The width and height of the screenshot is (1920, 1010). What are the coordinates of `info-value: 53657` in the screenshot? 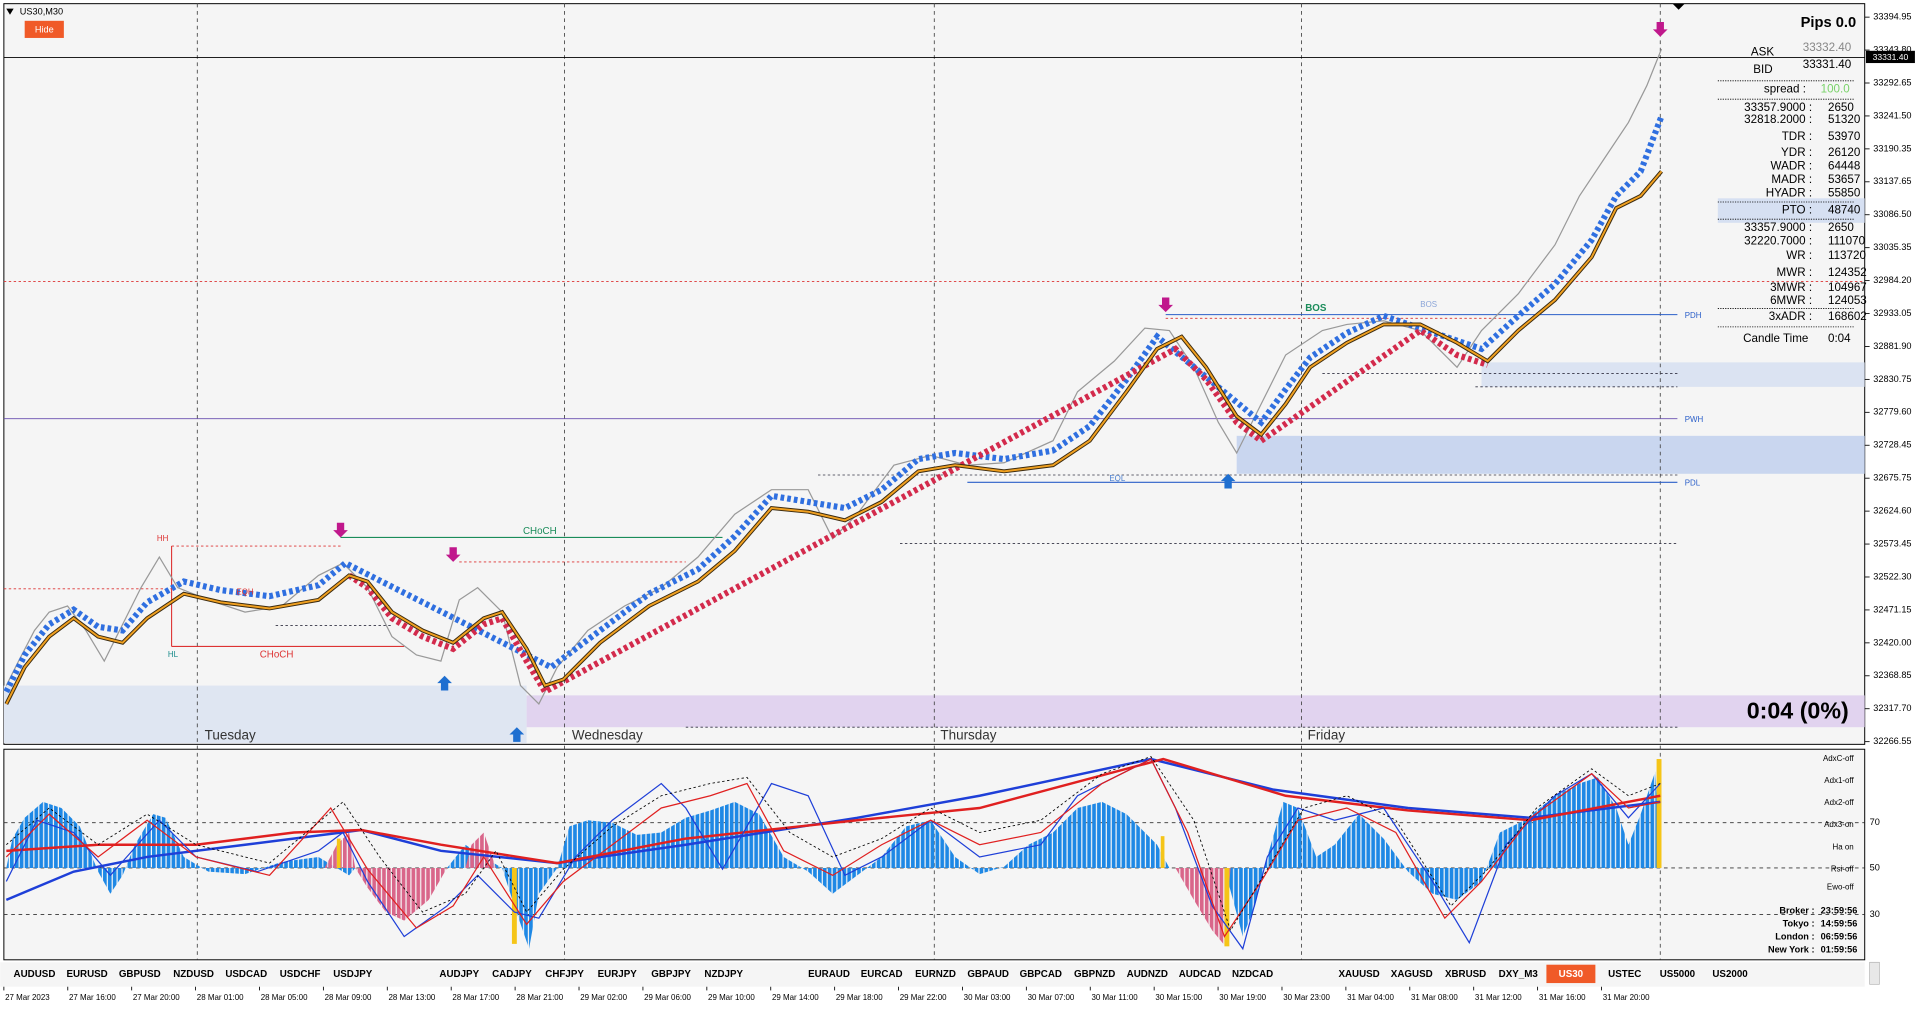 It's located at (1844, 179).